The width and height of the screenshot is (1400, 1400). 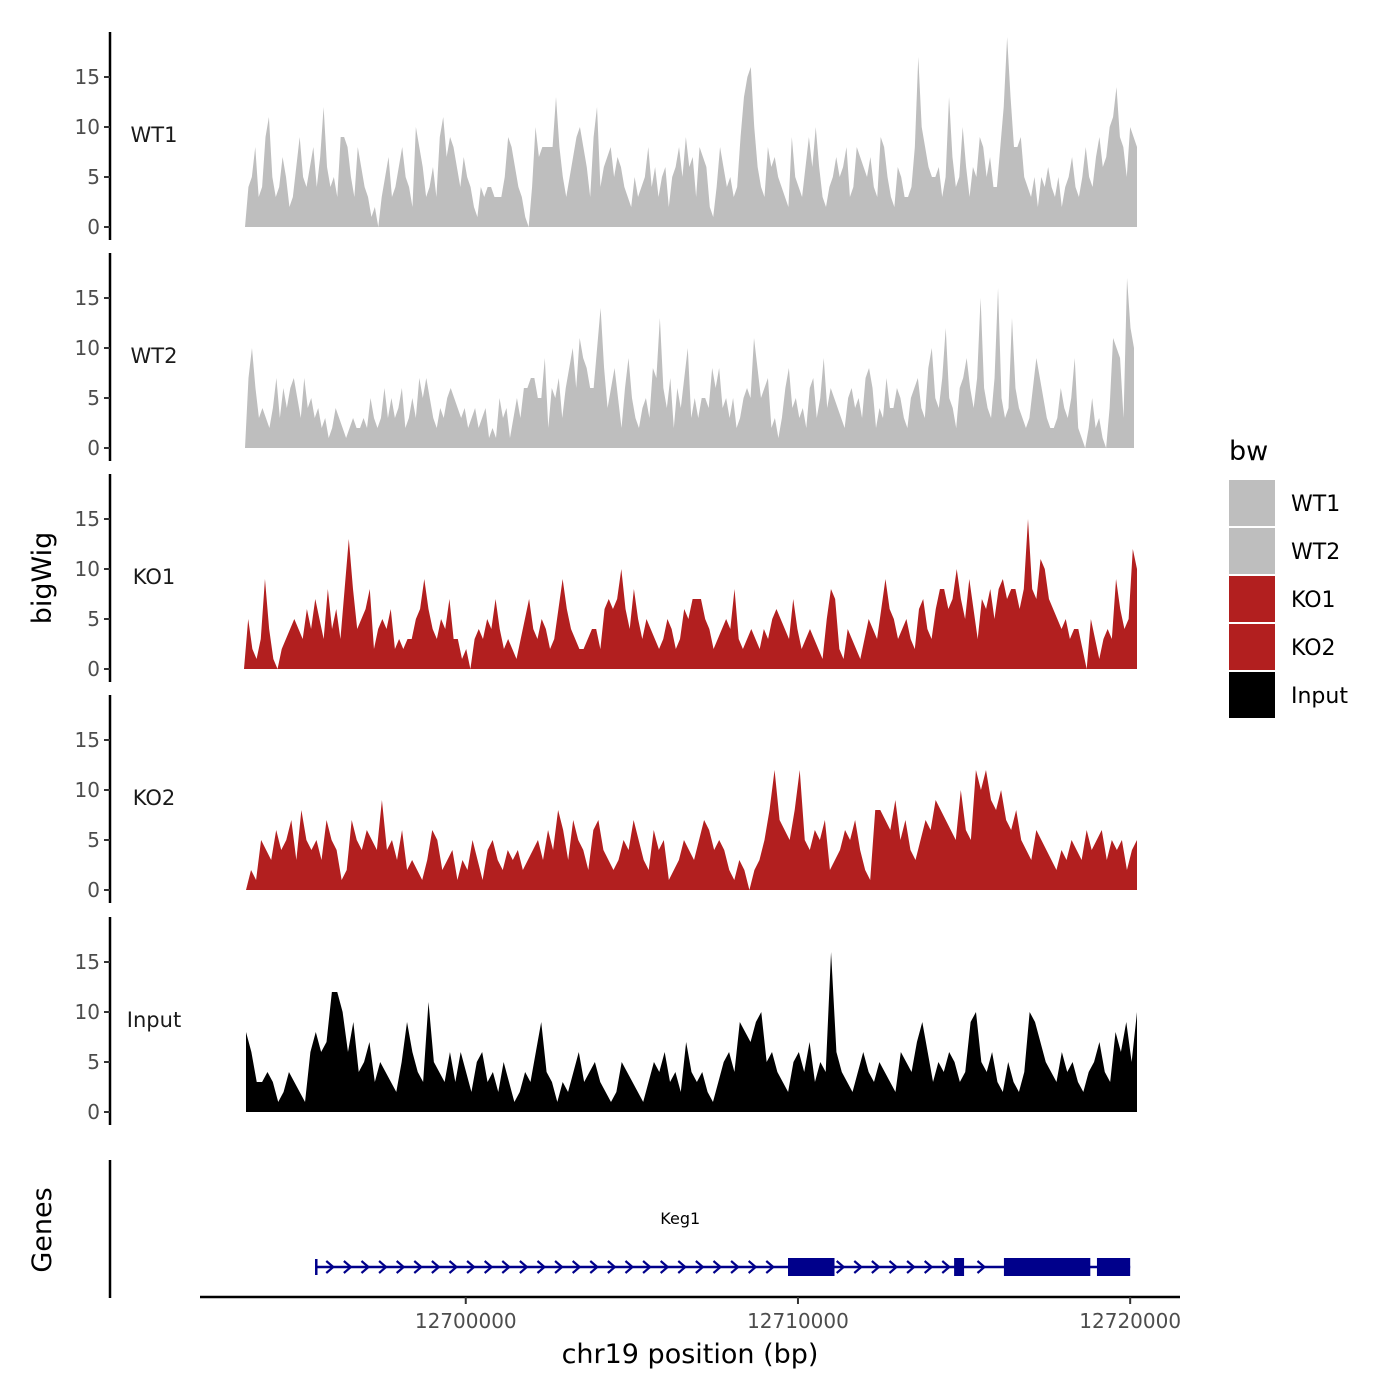 What do you see at coordinates (1252, 599) in the screenshot?
I see `legend-swatch-ko1` at bounding box center [1252, 599].